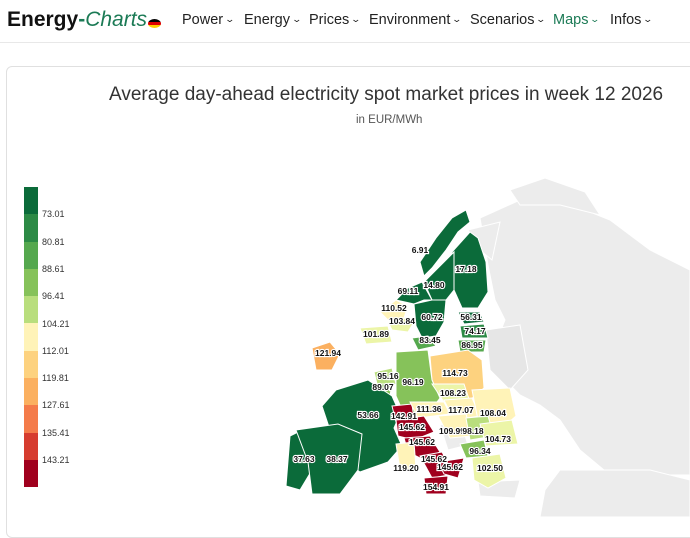 This screenshot has height=538, width=690. Describe the element at coordinates (412, 427) in the screenshot. I see `price-label-italy-north: 145.62` at that location.